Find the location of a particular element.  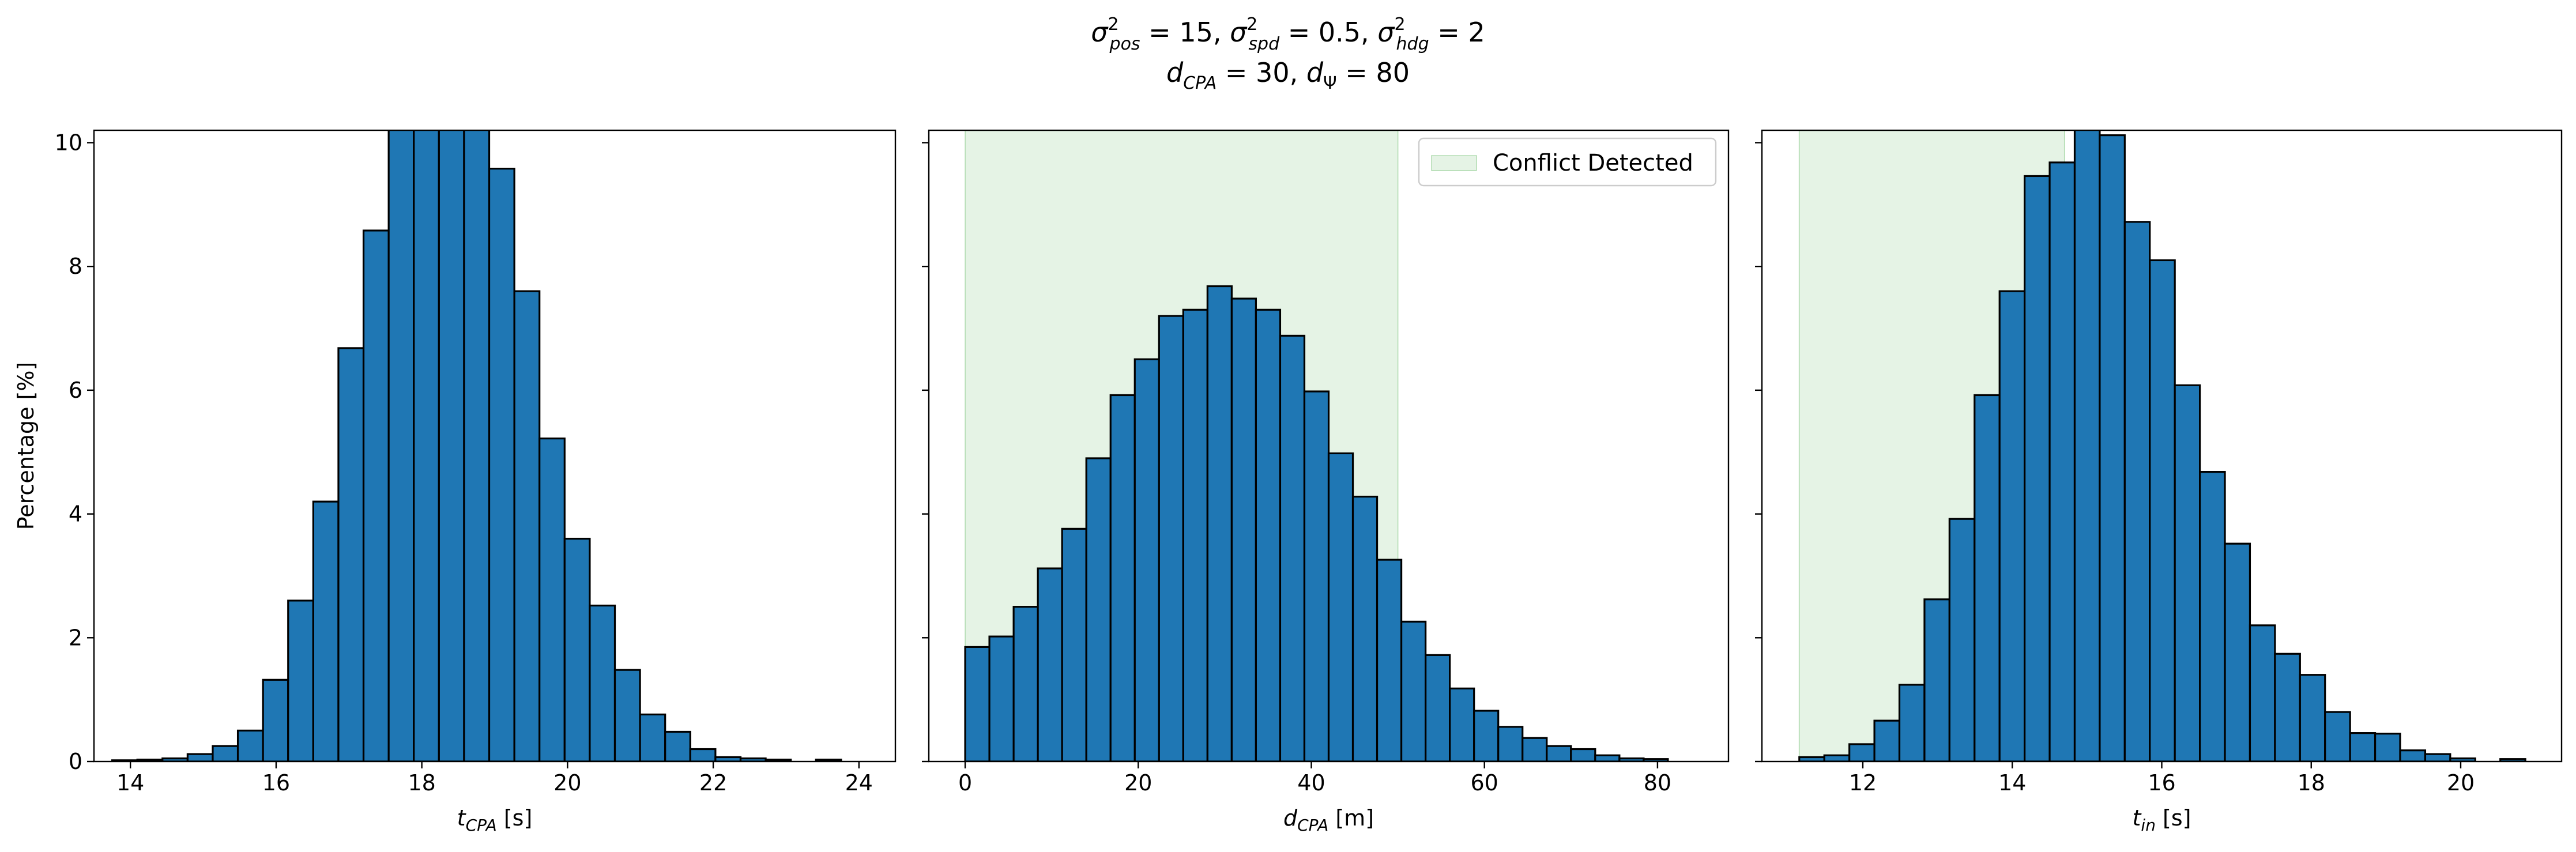

x-axis-label: tCPA [s] is located at coordinates (495, 820).